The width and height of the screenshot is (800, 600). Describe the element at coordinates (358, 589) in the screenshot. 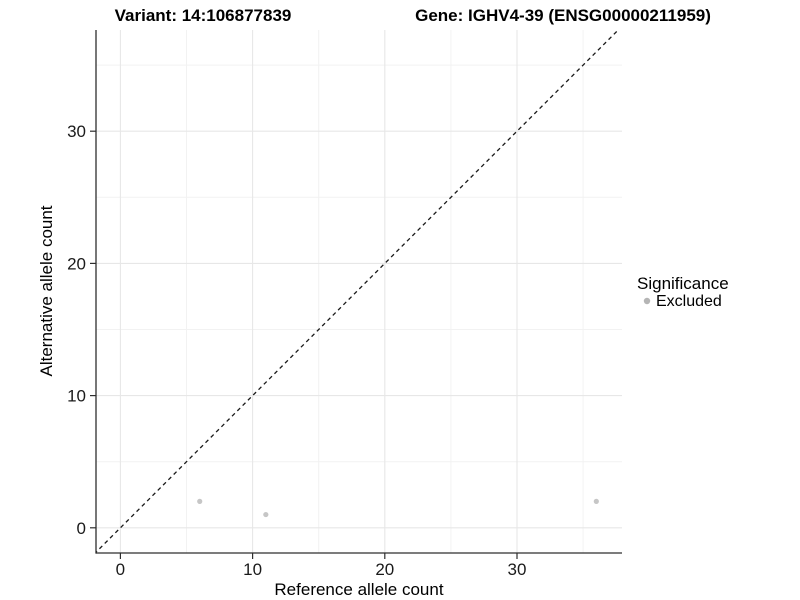

I see `x-axis-title: Reference allele count` at that location.